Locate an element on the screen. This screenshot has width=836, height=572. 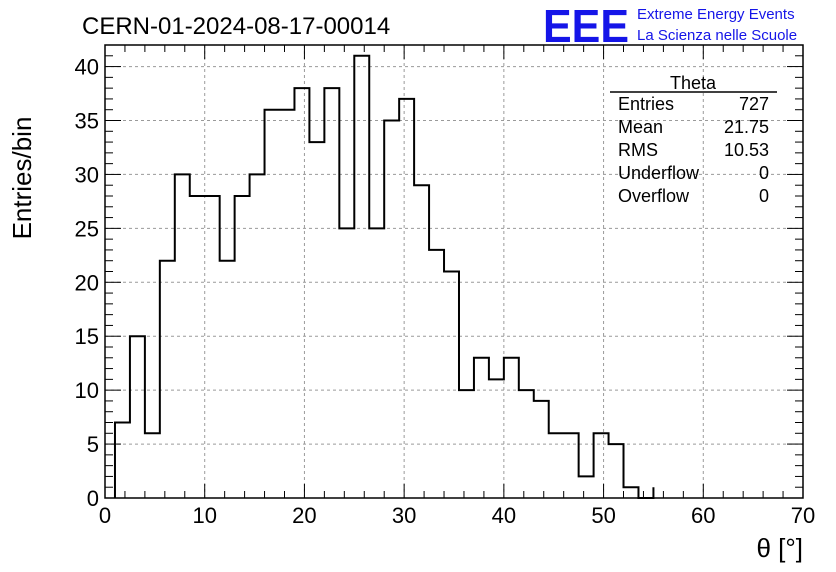
y-tick-label: 35 is located at coordinates (87, 121).